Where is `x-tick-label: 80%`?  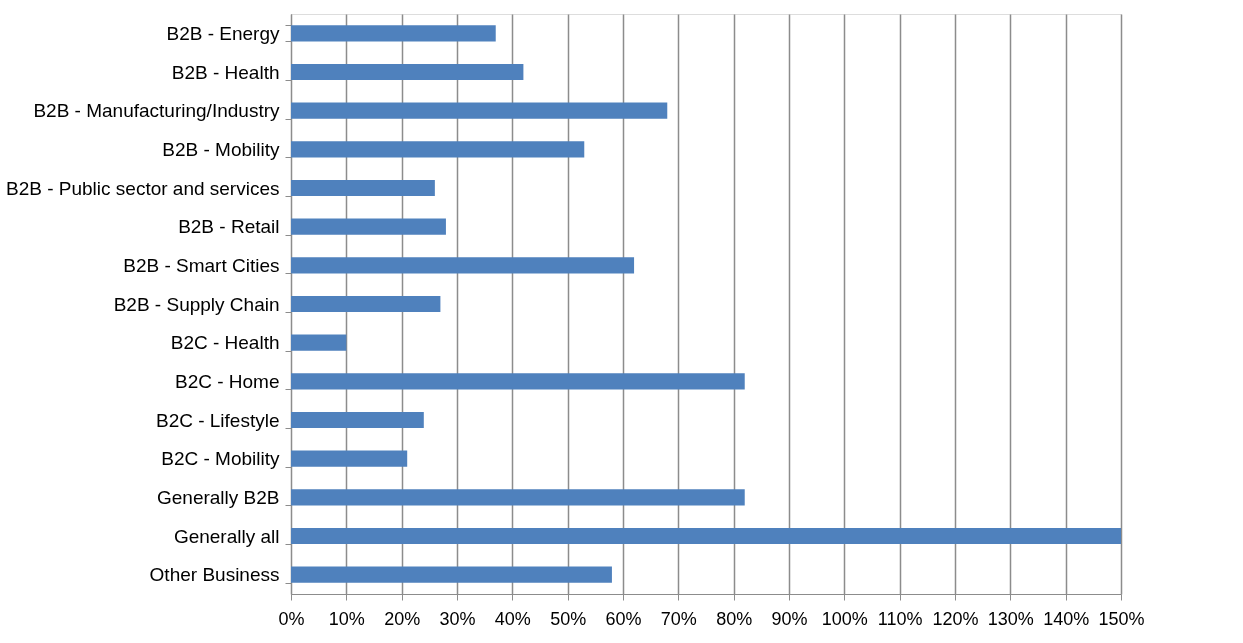 x-tick-label: 80% is located at coordinates (734, 618).